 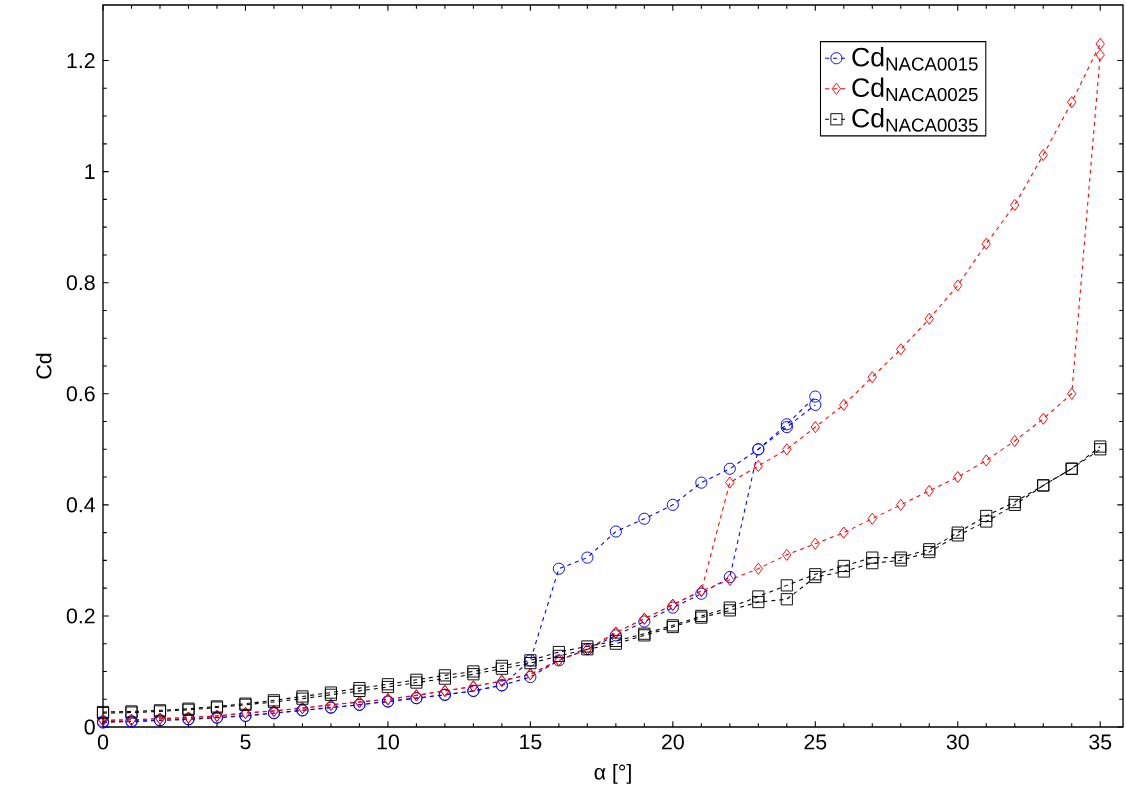 What do you see at coordinates (43, 366) in the screenshot?
I see `y-axis-title: Cd` at bounding box center [43, 366].